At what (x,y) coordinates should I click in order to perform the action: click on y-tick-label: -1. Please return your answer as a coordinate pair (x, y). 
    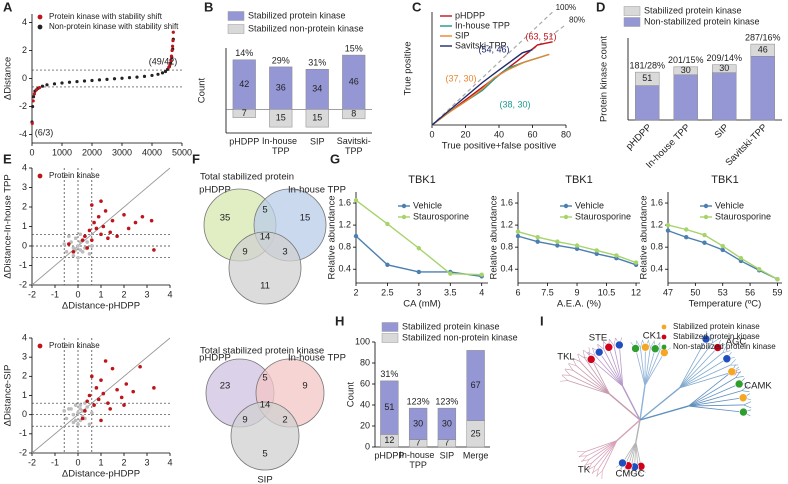
    Looking at the image, I should click on (23, 433).